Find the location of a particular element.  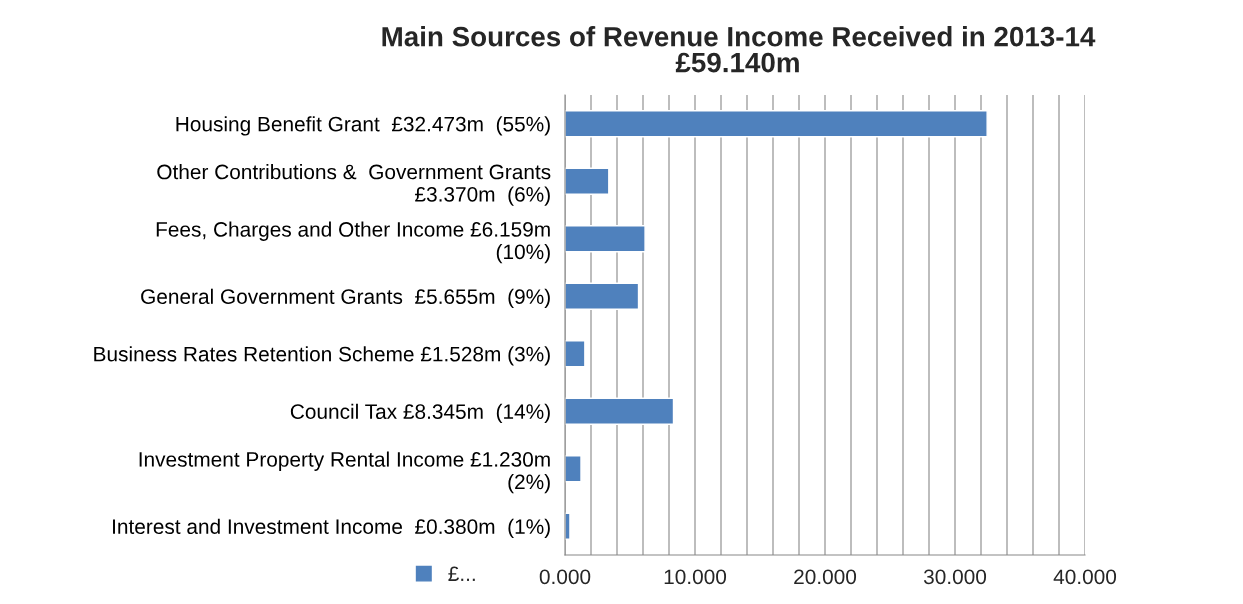

y-tick-label: Other Contributions & Government Grants £3.370m (6%) is located at coordinates (354, 184).